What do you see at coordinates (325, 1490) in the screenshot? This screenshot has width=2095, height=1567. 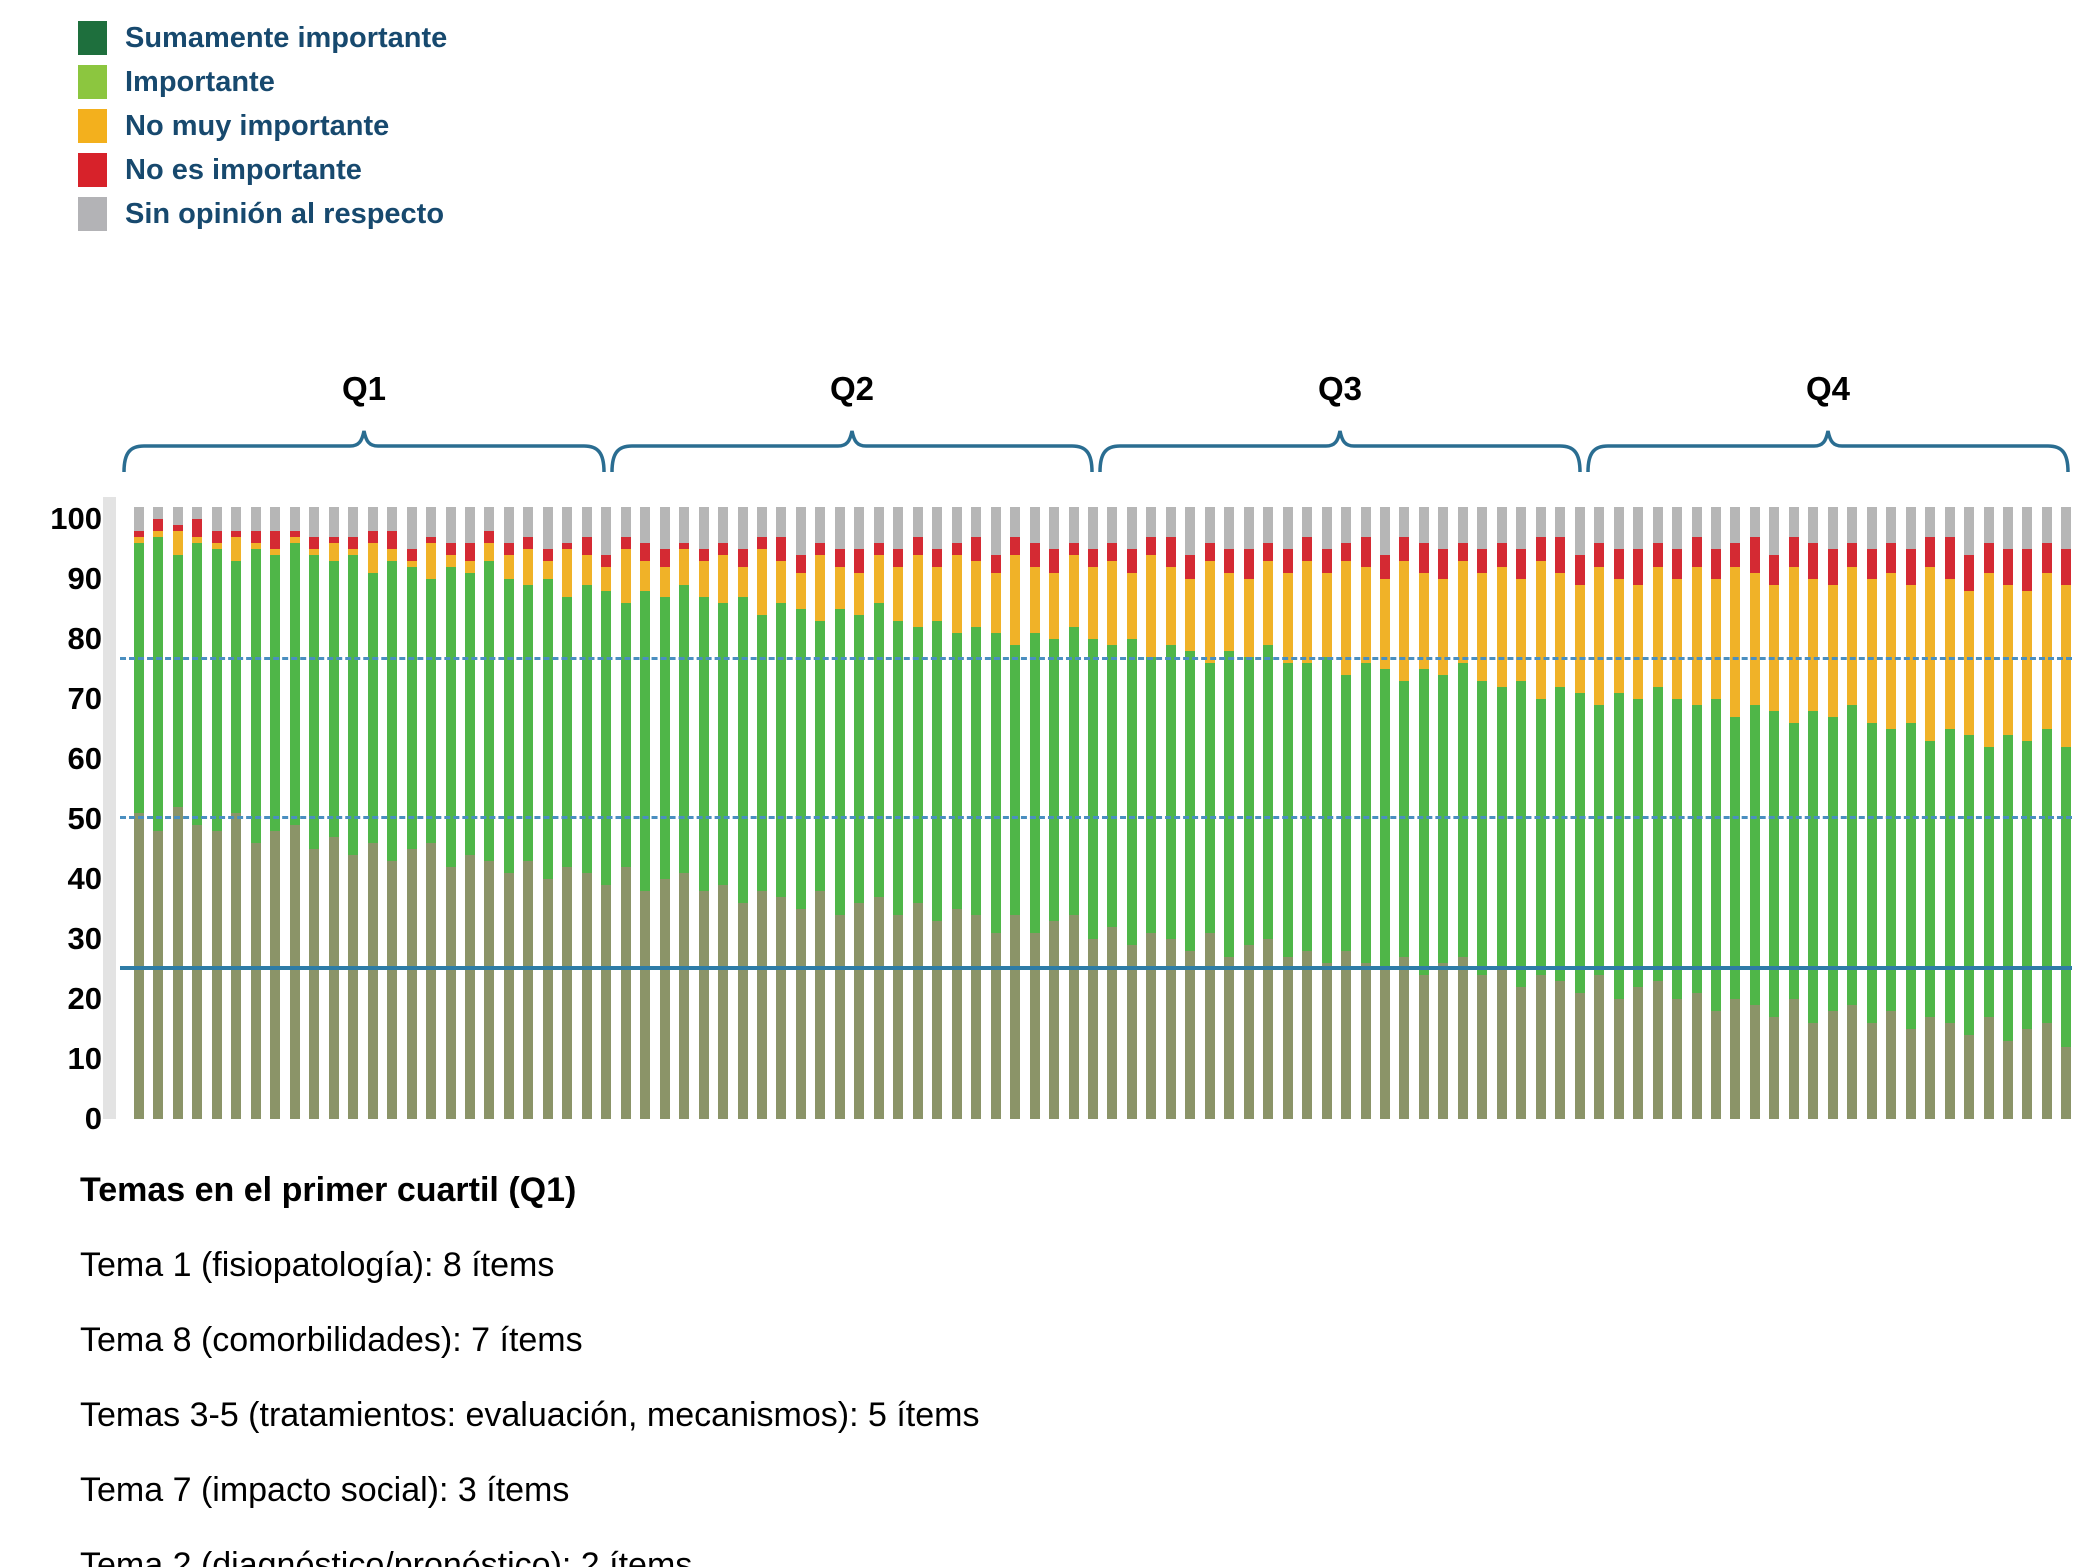 I see `footer-line: Tema 7 (impacto social): 3 ítems` at bounding box center [325, 1490].